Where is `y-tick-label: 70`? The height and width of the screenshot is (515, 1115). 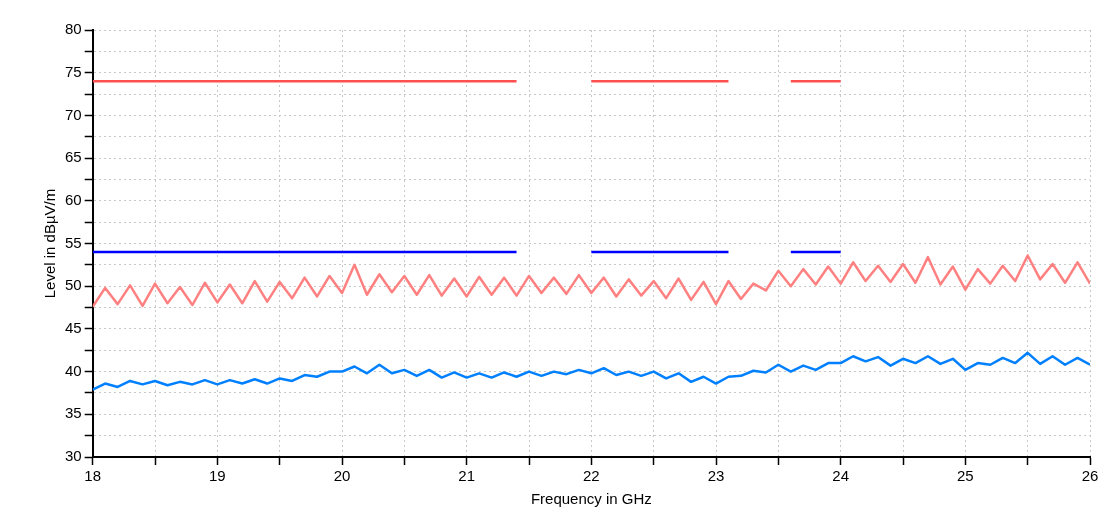
y-tick-label: 70 is located at coordinates (73, 114).